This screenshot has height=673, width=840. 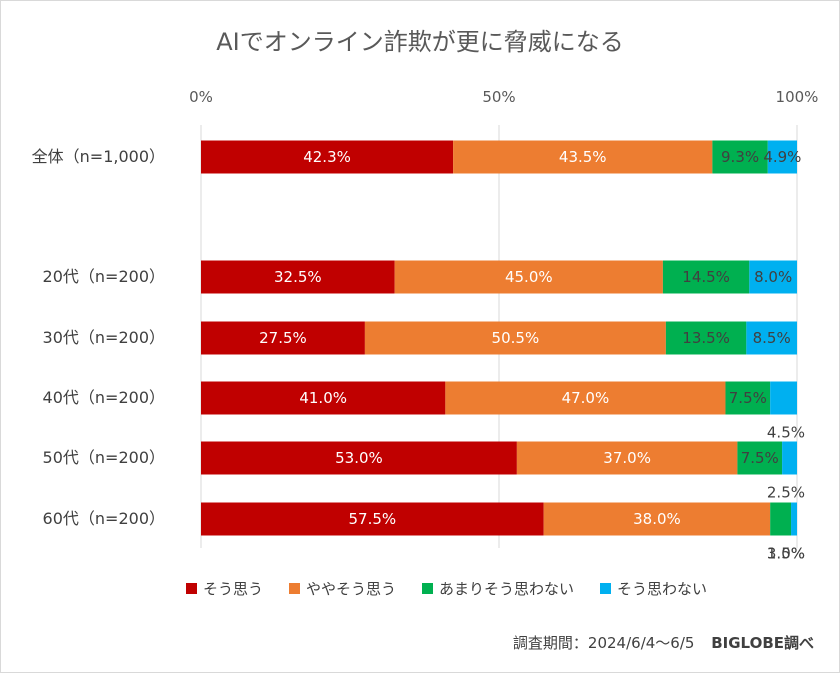 What do you see at coordinates (786, 433) in the screenshot?
I see `data-label: 4.5%` at bounding box center [786, 433].